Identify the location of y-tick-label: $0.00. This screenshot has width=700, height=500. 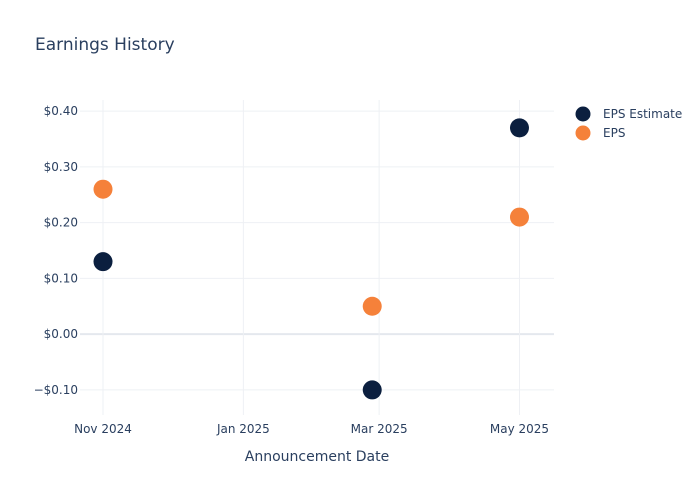
(61, 334).